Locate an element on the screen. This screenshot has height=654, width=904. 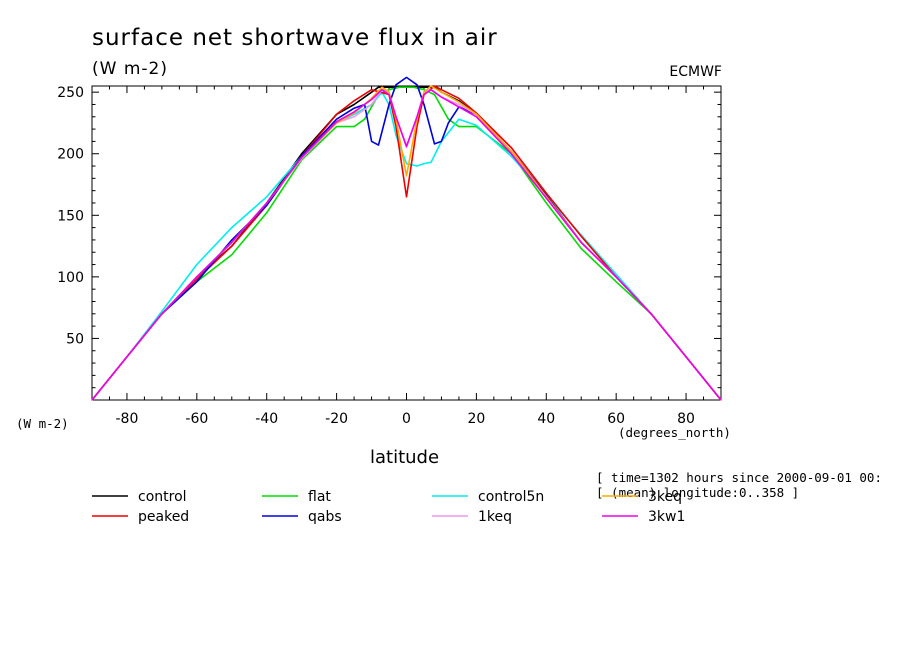
x-tick-label: -60 is located at coordinates (196, 419).